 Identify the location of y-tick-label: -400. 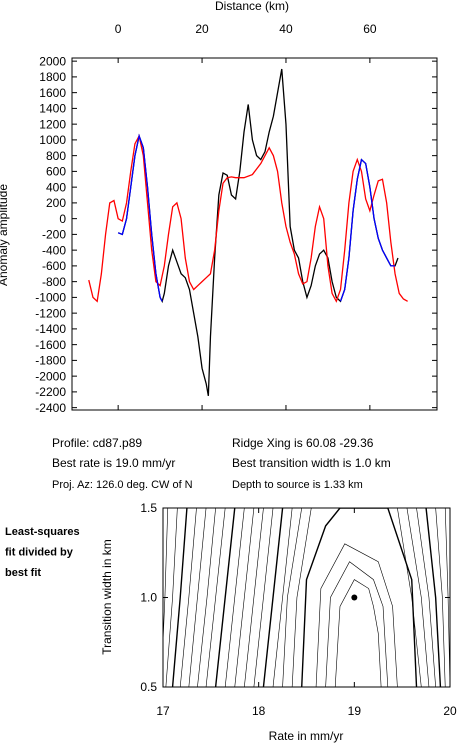
(54, 250).